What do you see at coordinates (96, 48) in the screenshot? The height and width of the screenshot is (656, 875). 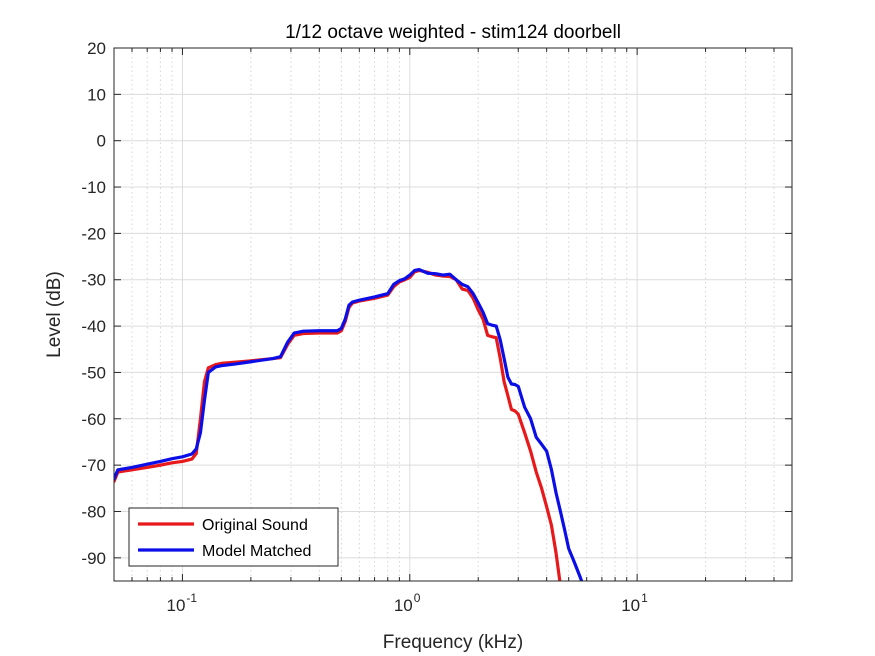 I see `y-tick-label: 20` at bounding box center [96, 48].